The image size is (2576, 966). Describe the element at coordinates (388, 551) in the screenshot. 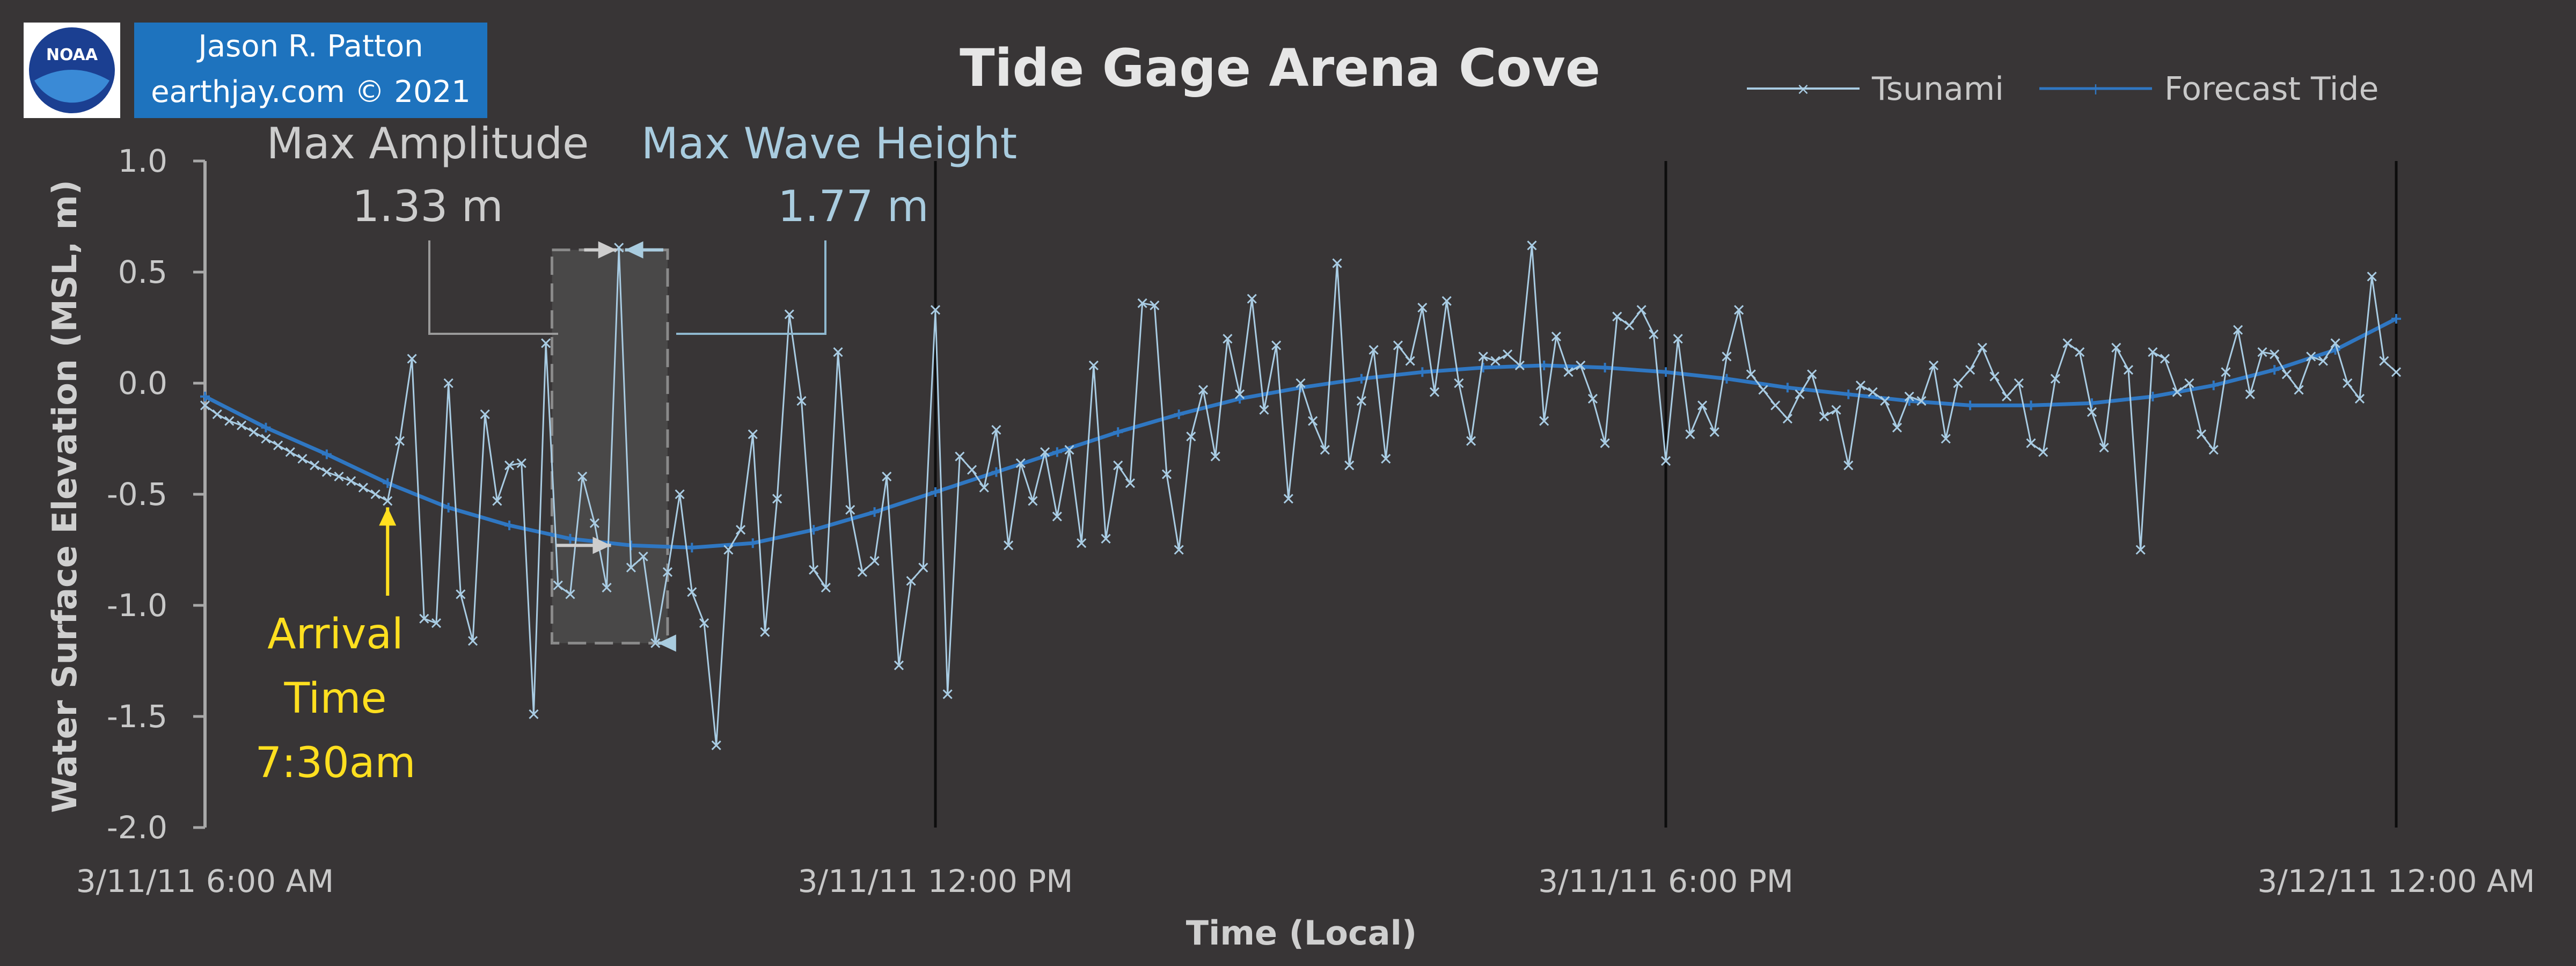

I see `arrival-time-arrow` at that location.